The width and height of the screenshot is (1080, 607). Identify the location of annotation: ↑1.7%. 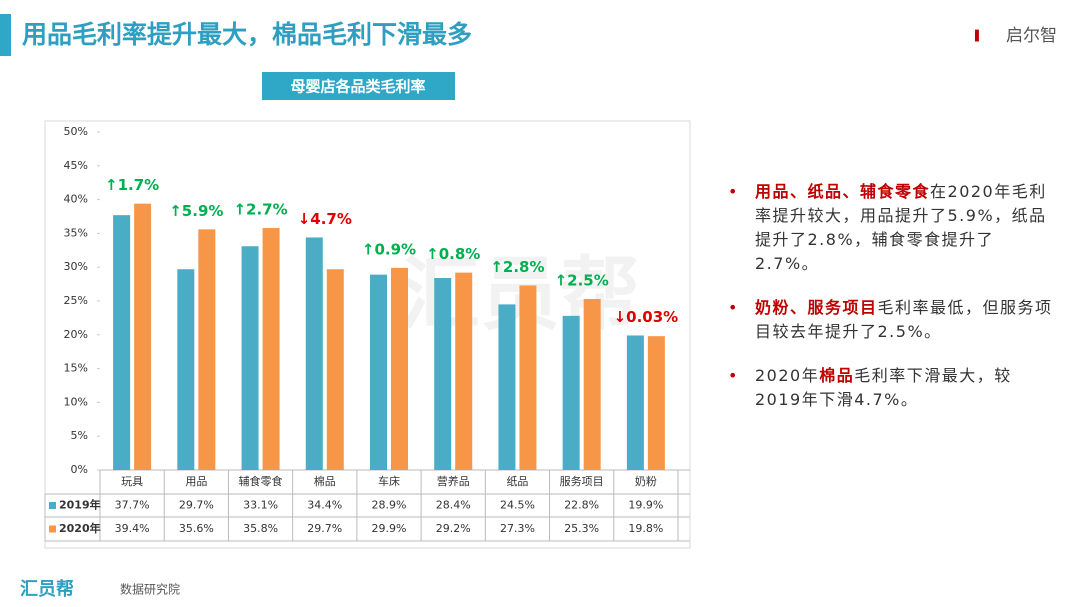
(132, 185).